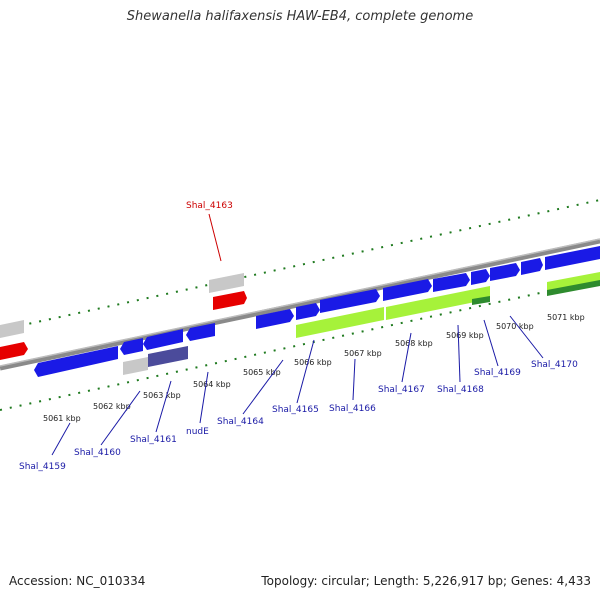  I want to click on gene-label: Shal_4170, so click(554, 365).